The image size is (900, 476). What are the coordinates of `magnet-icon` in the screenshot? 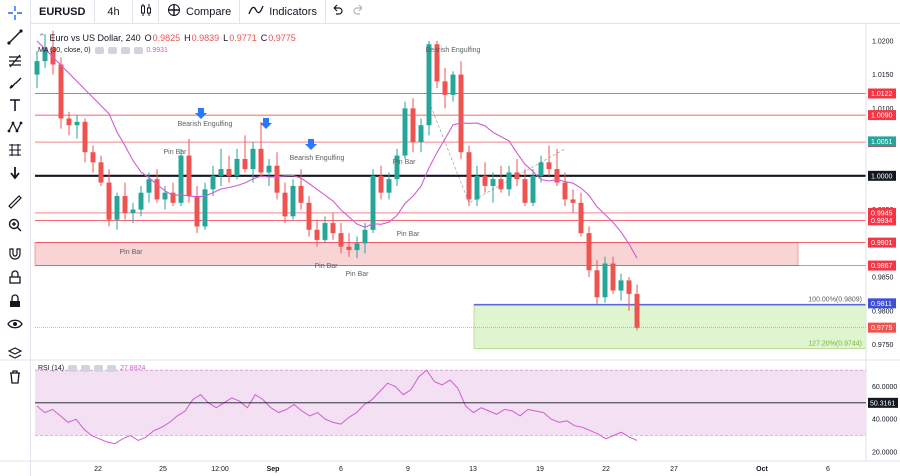 It's located at (15, 254).